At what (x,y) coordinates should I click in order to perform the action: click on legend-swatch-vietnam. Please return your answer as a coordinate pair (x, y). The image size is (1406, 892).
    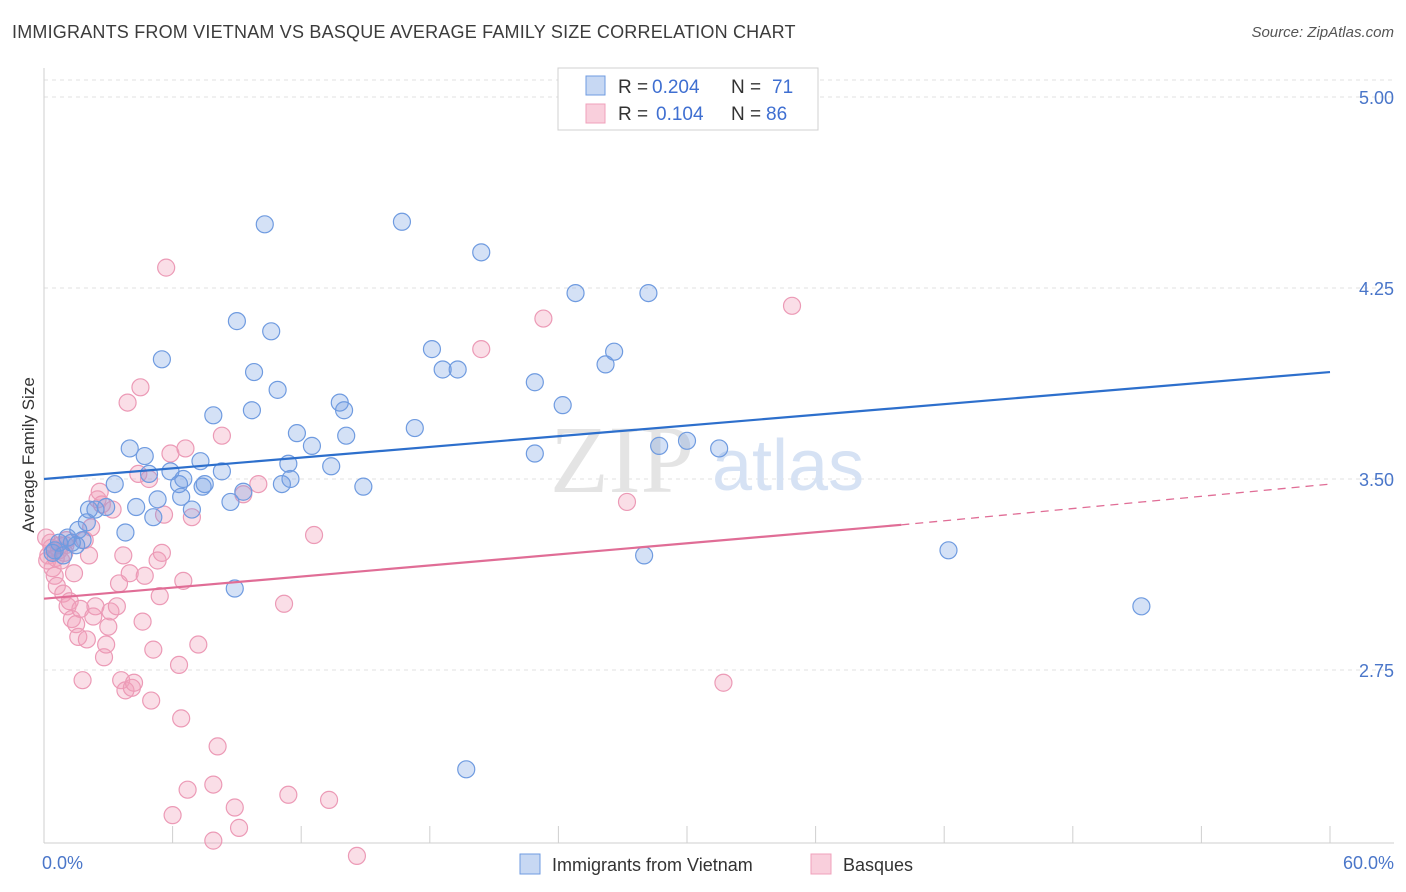
    Looking at the image, I should click on (595, 85).